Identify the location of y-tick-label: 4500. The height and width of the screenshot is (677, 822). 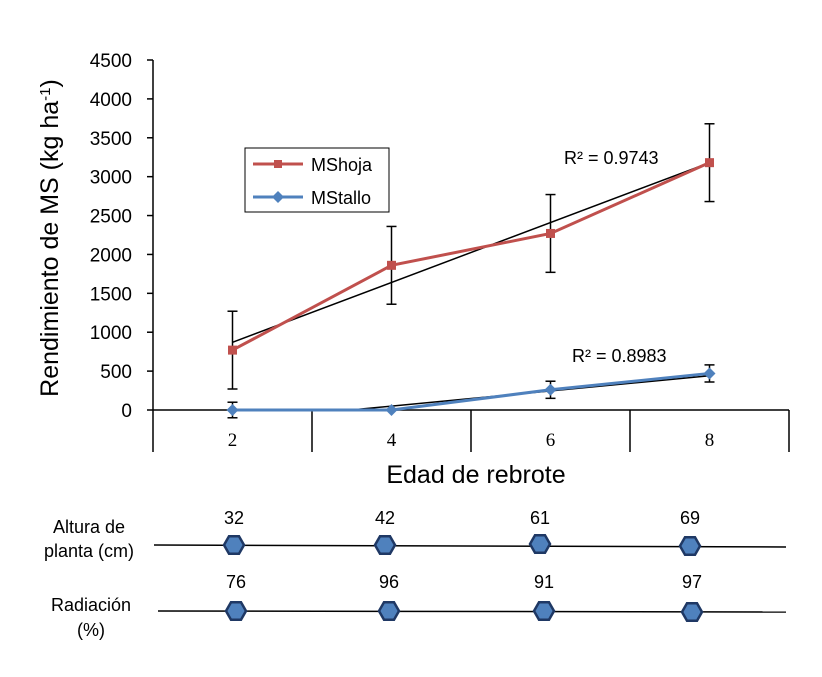
(111, 61).